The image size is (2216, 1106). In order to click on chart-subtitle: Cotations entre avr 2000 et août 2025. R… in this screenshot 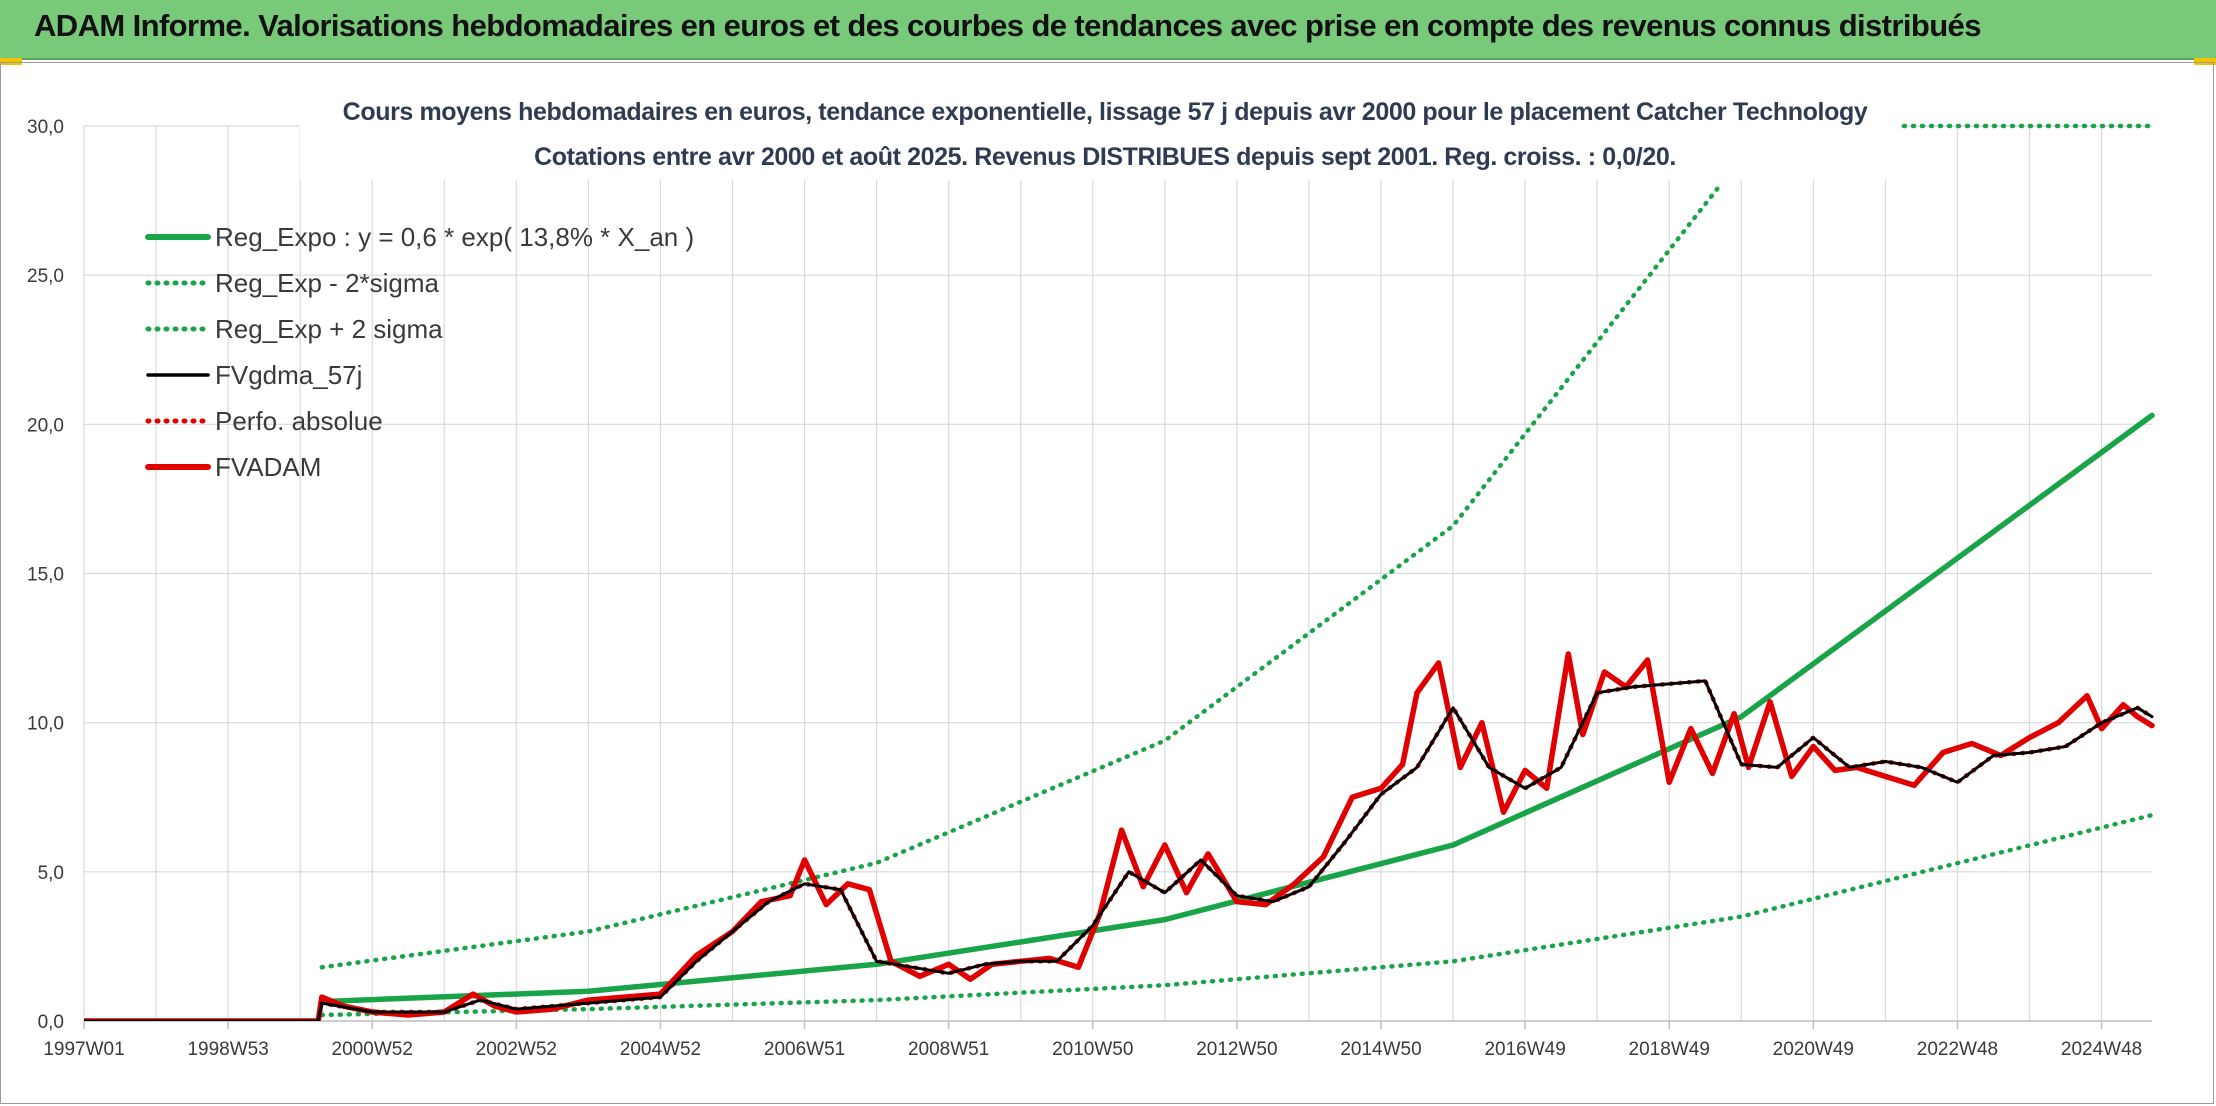, I will do `click(1105, 157)`.